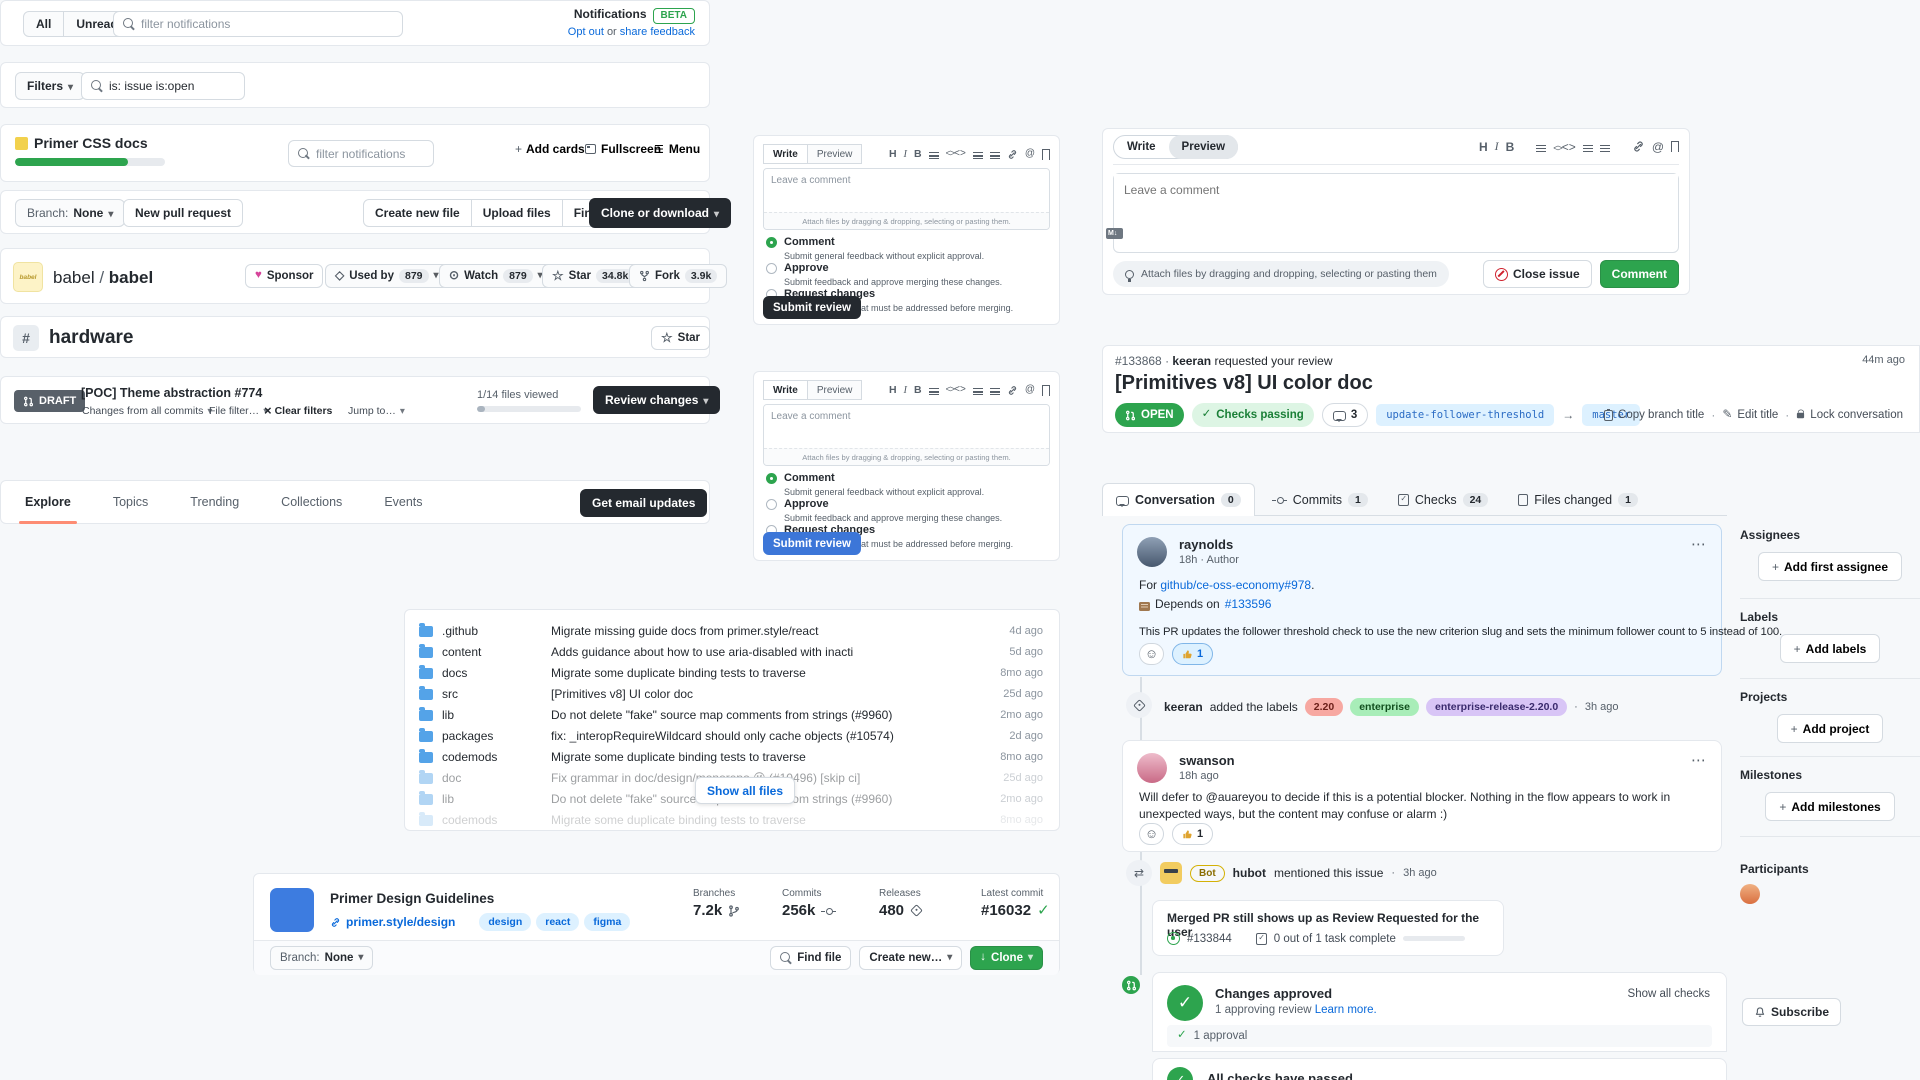  I want to click on subscribe-button: Subscribe, so click(1792, 1012).